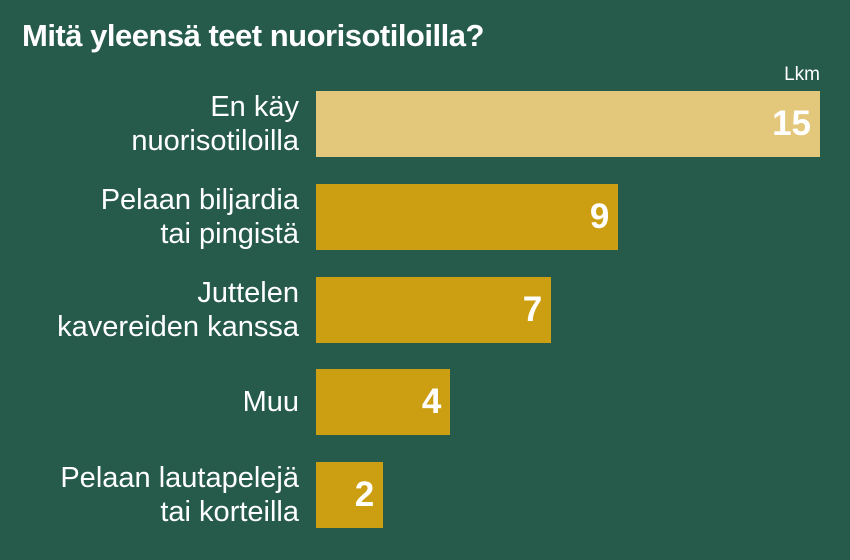 This screenshot has width=850, height=560. What do you see at coordinates (199, 216) in the screenshot?
I see `category-label: Pelaan biljardia tai pingistä` at bounding box center [199, 216].